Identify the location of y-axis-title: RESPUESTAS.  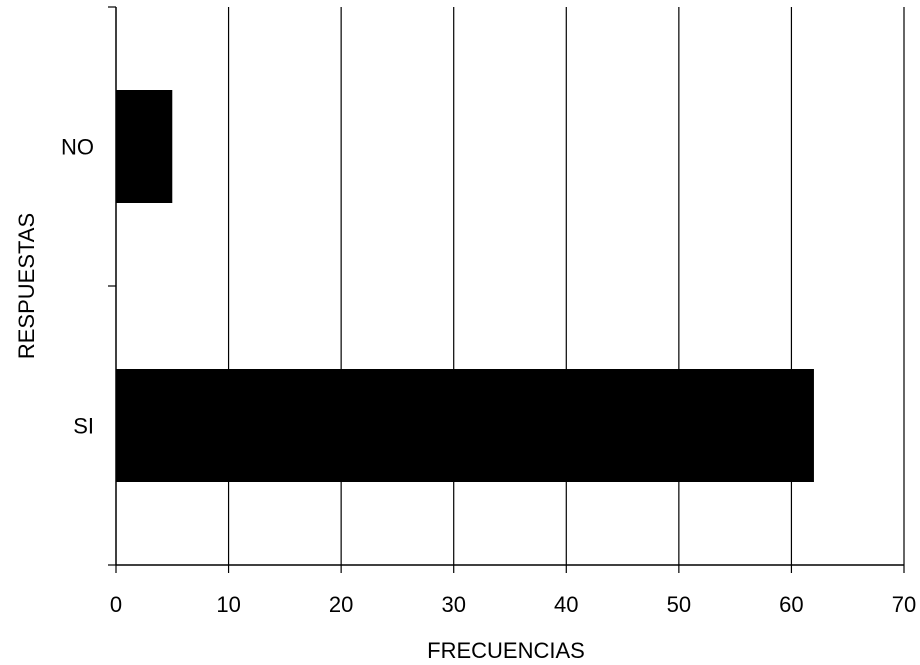
(26, 286).